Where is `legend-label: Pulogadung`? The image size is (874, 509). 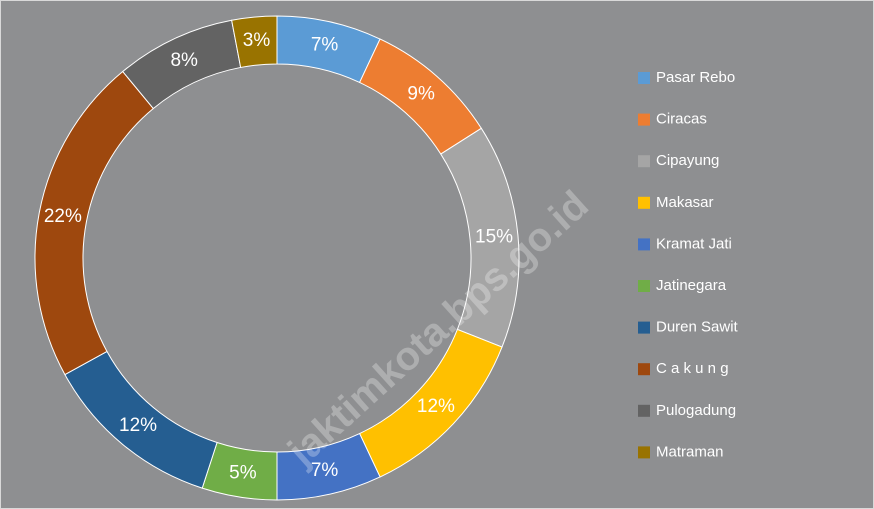
legend-label: Pulogadung is located at coordinates (696, 410).